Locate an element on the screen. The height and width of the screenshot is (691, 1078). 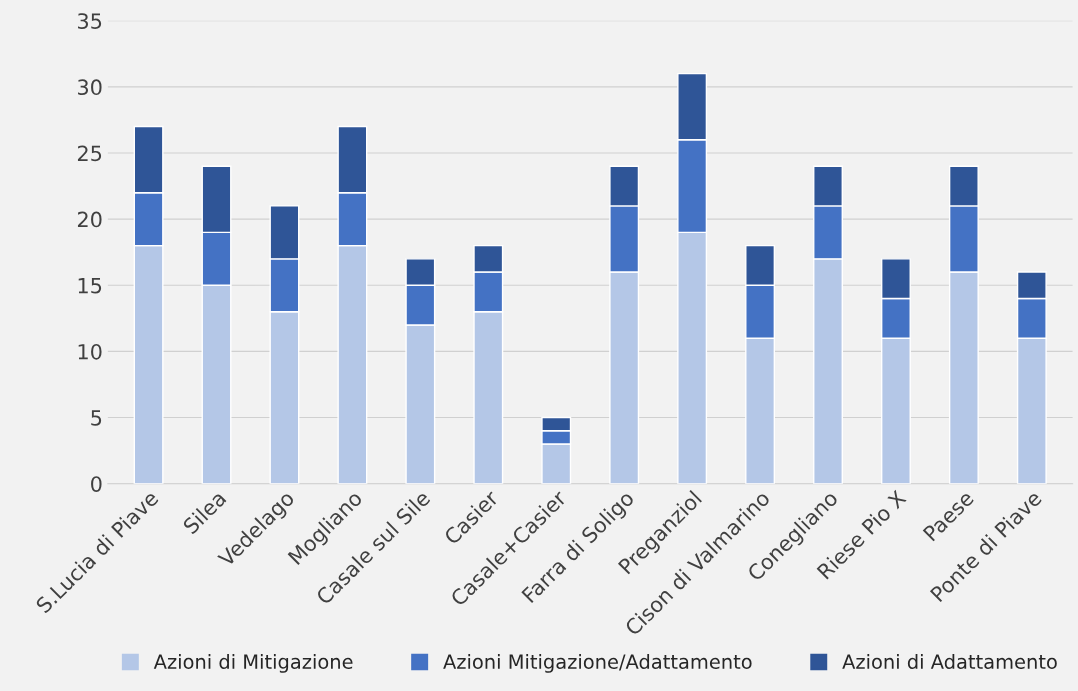
legend-label: Azioni di Adattamento is located at coordinates (949, 661).